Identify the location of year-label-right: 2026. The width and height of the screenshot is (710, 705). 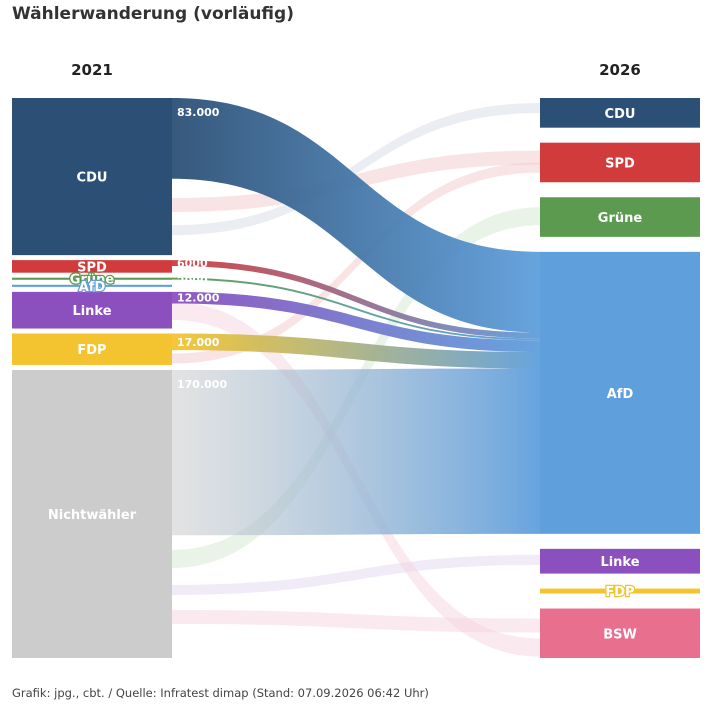
(620, 70).